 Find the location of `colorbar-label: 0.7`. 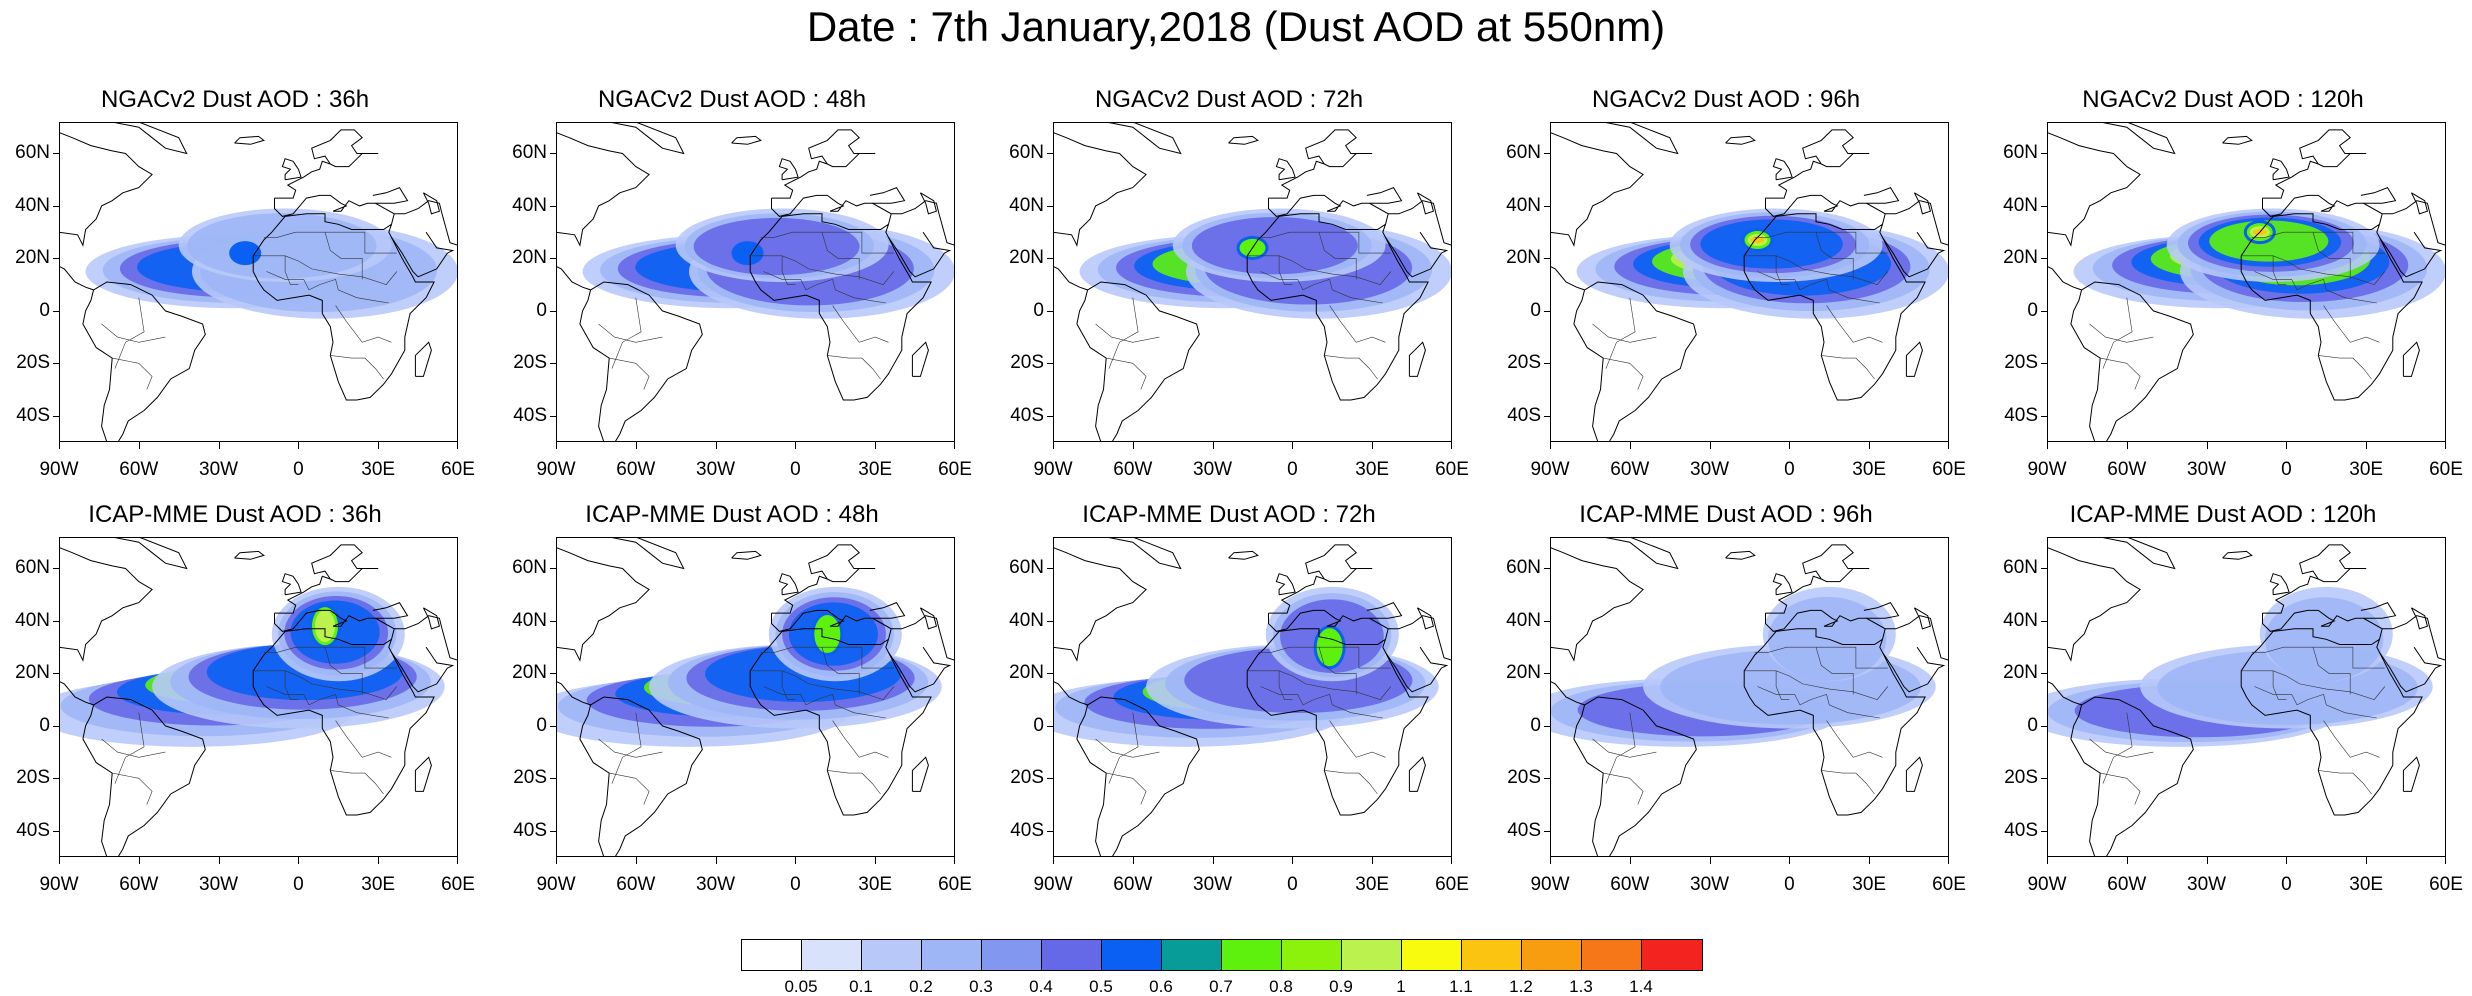

colorbar-label: 0.7 is located at coordinates (1221, 986).